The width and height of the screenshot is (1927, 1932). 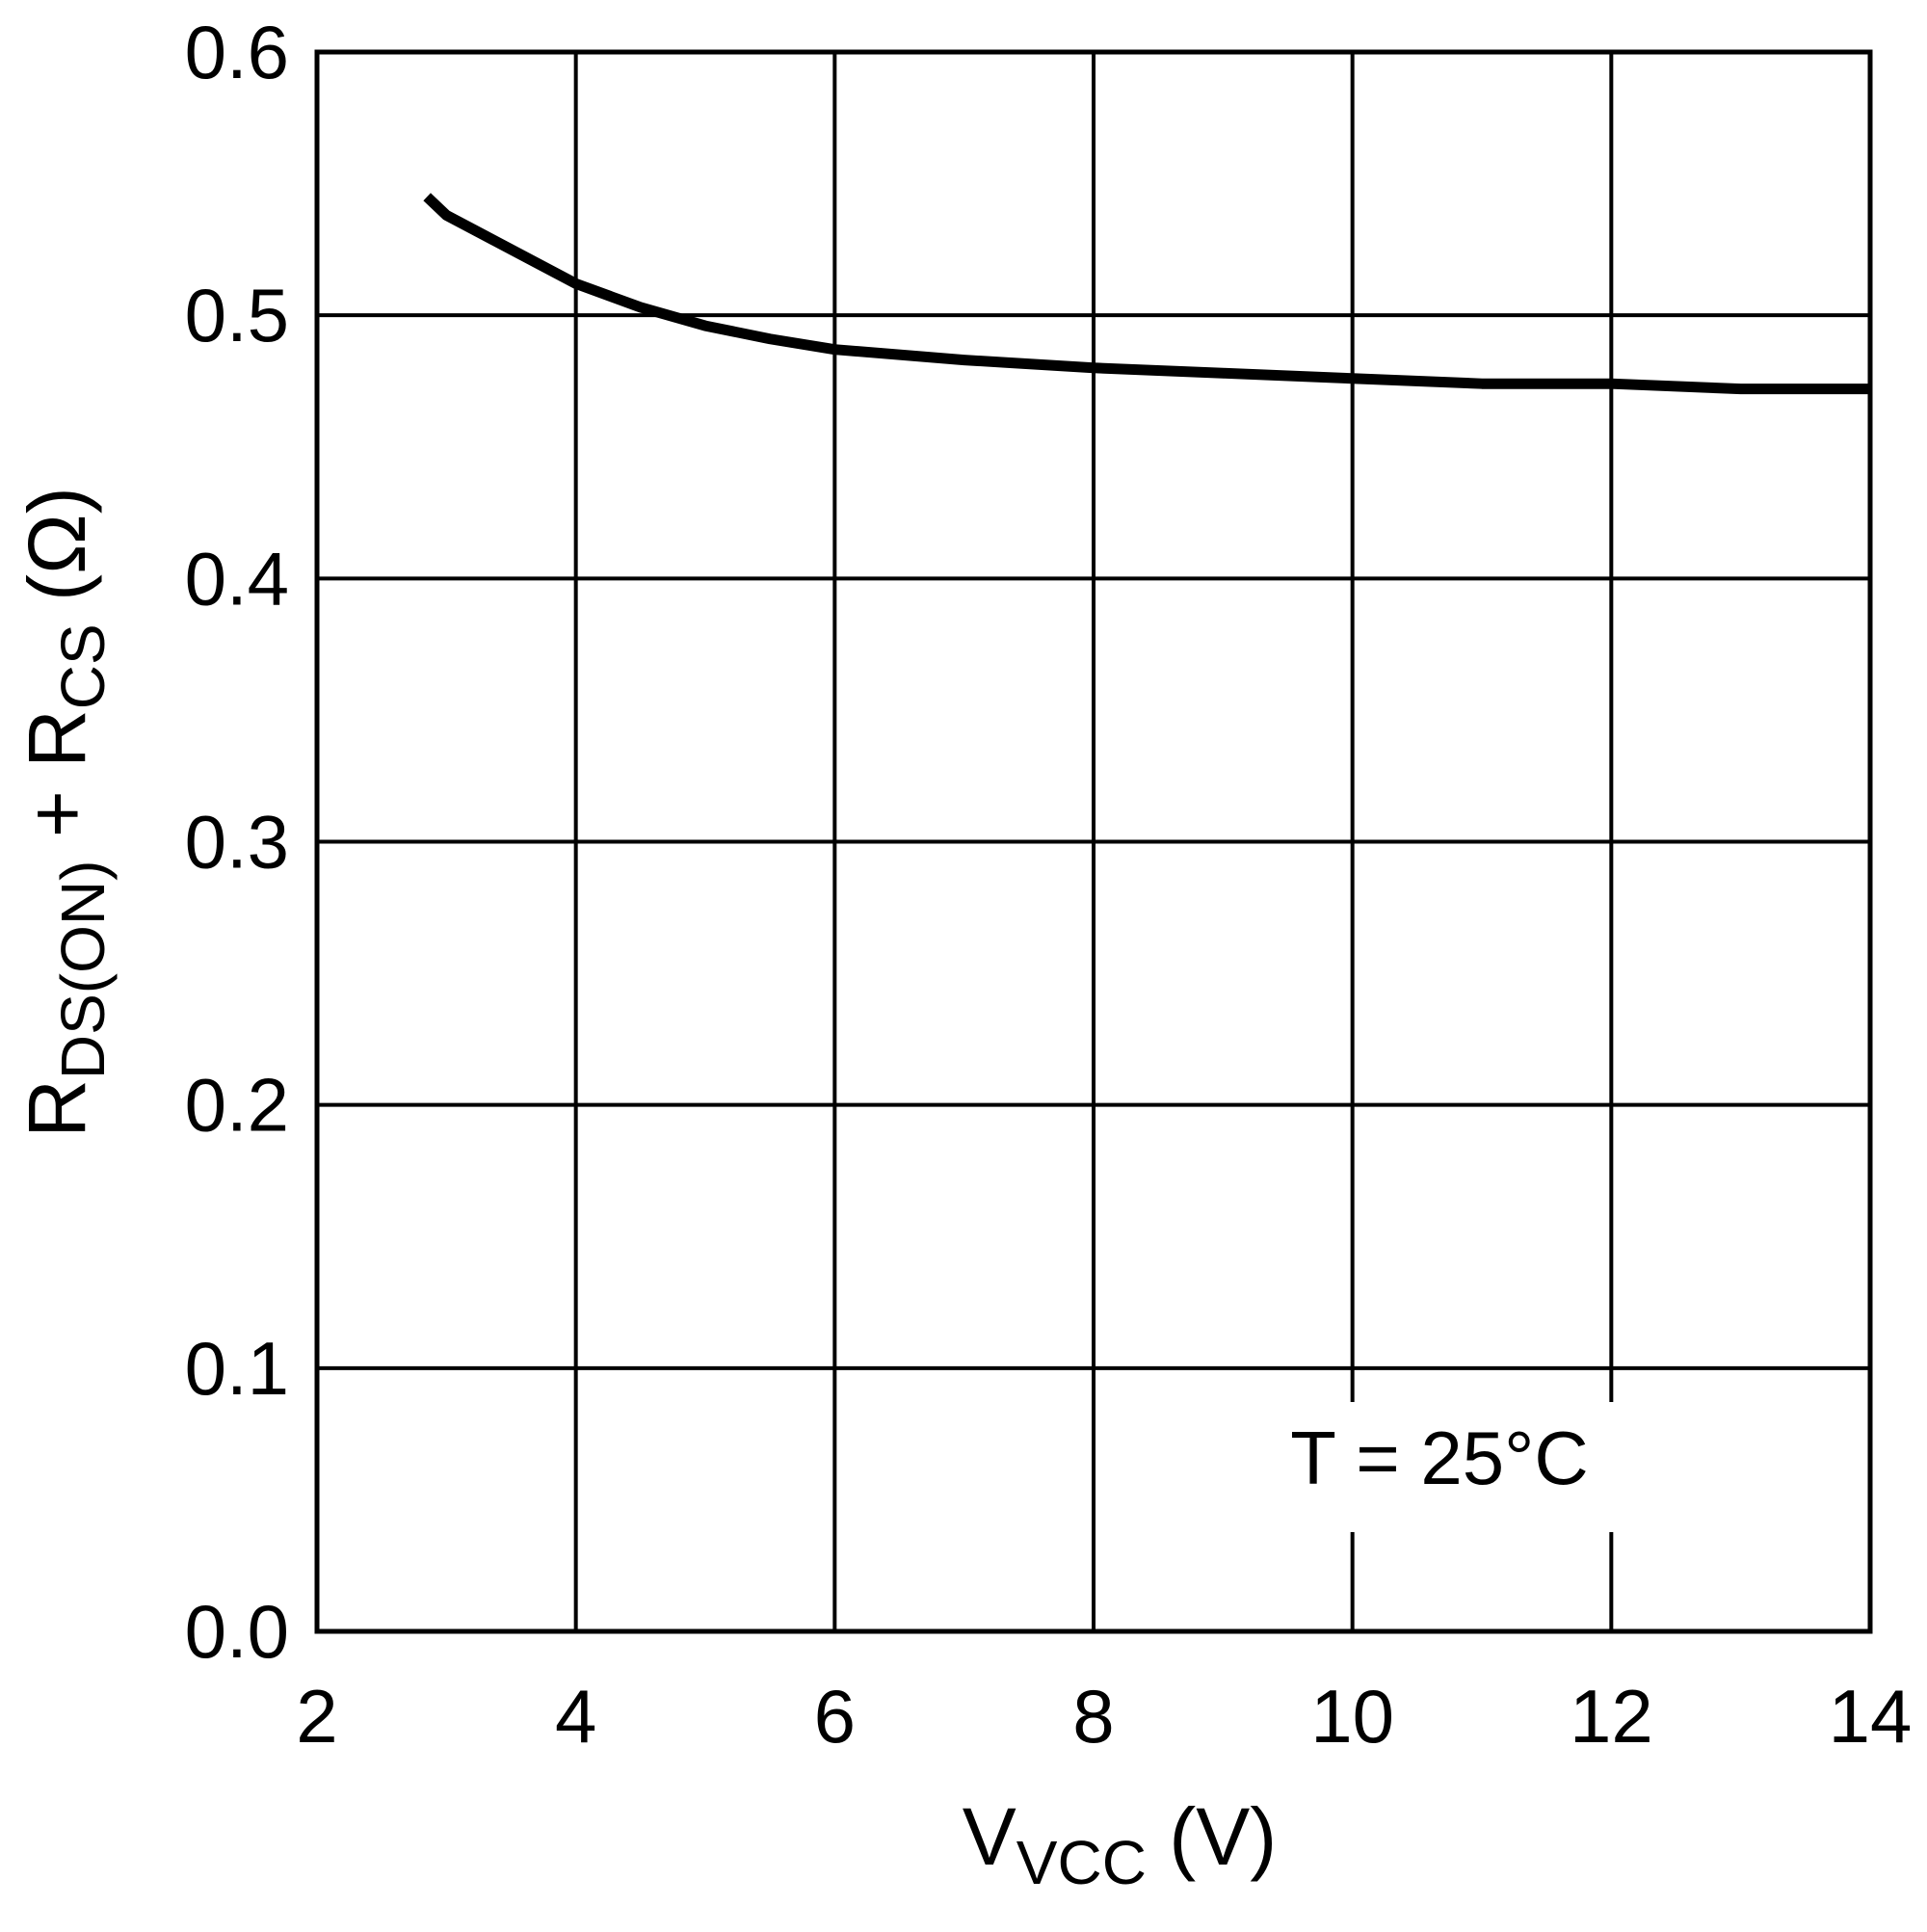 What do you see at coordinates (237, 1631) in the screenshot?
I see `y-tick-label: 0.0` at bounding box center [237, 1631].